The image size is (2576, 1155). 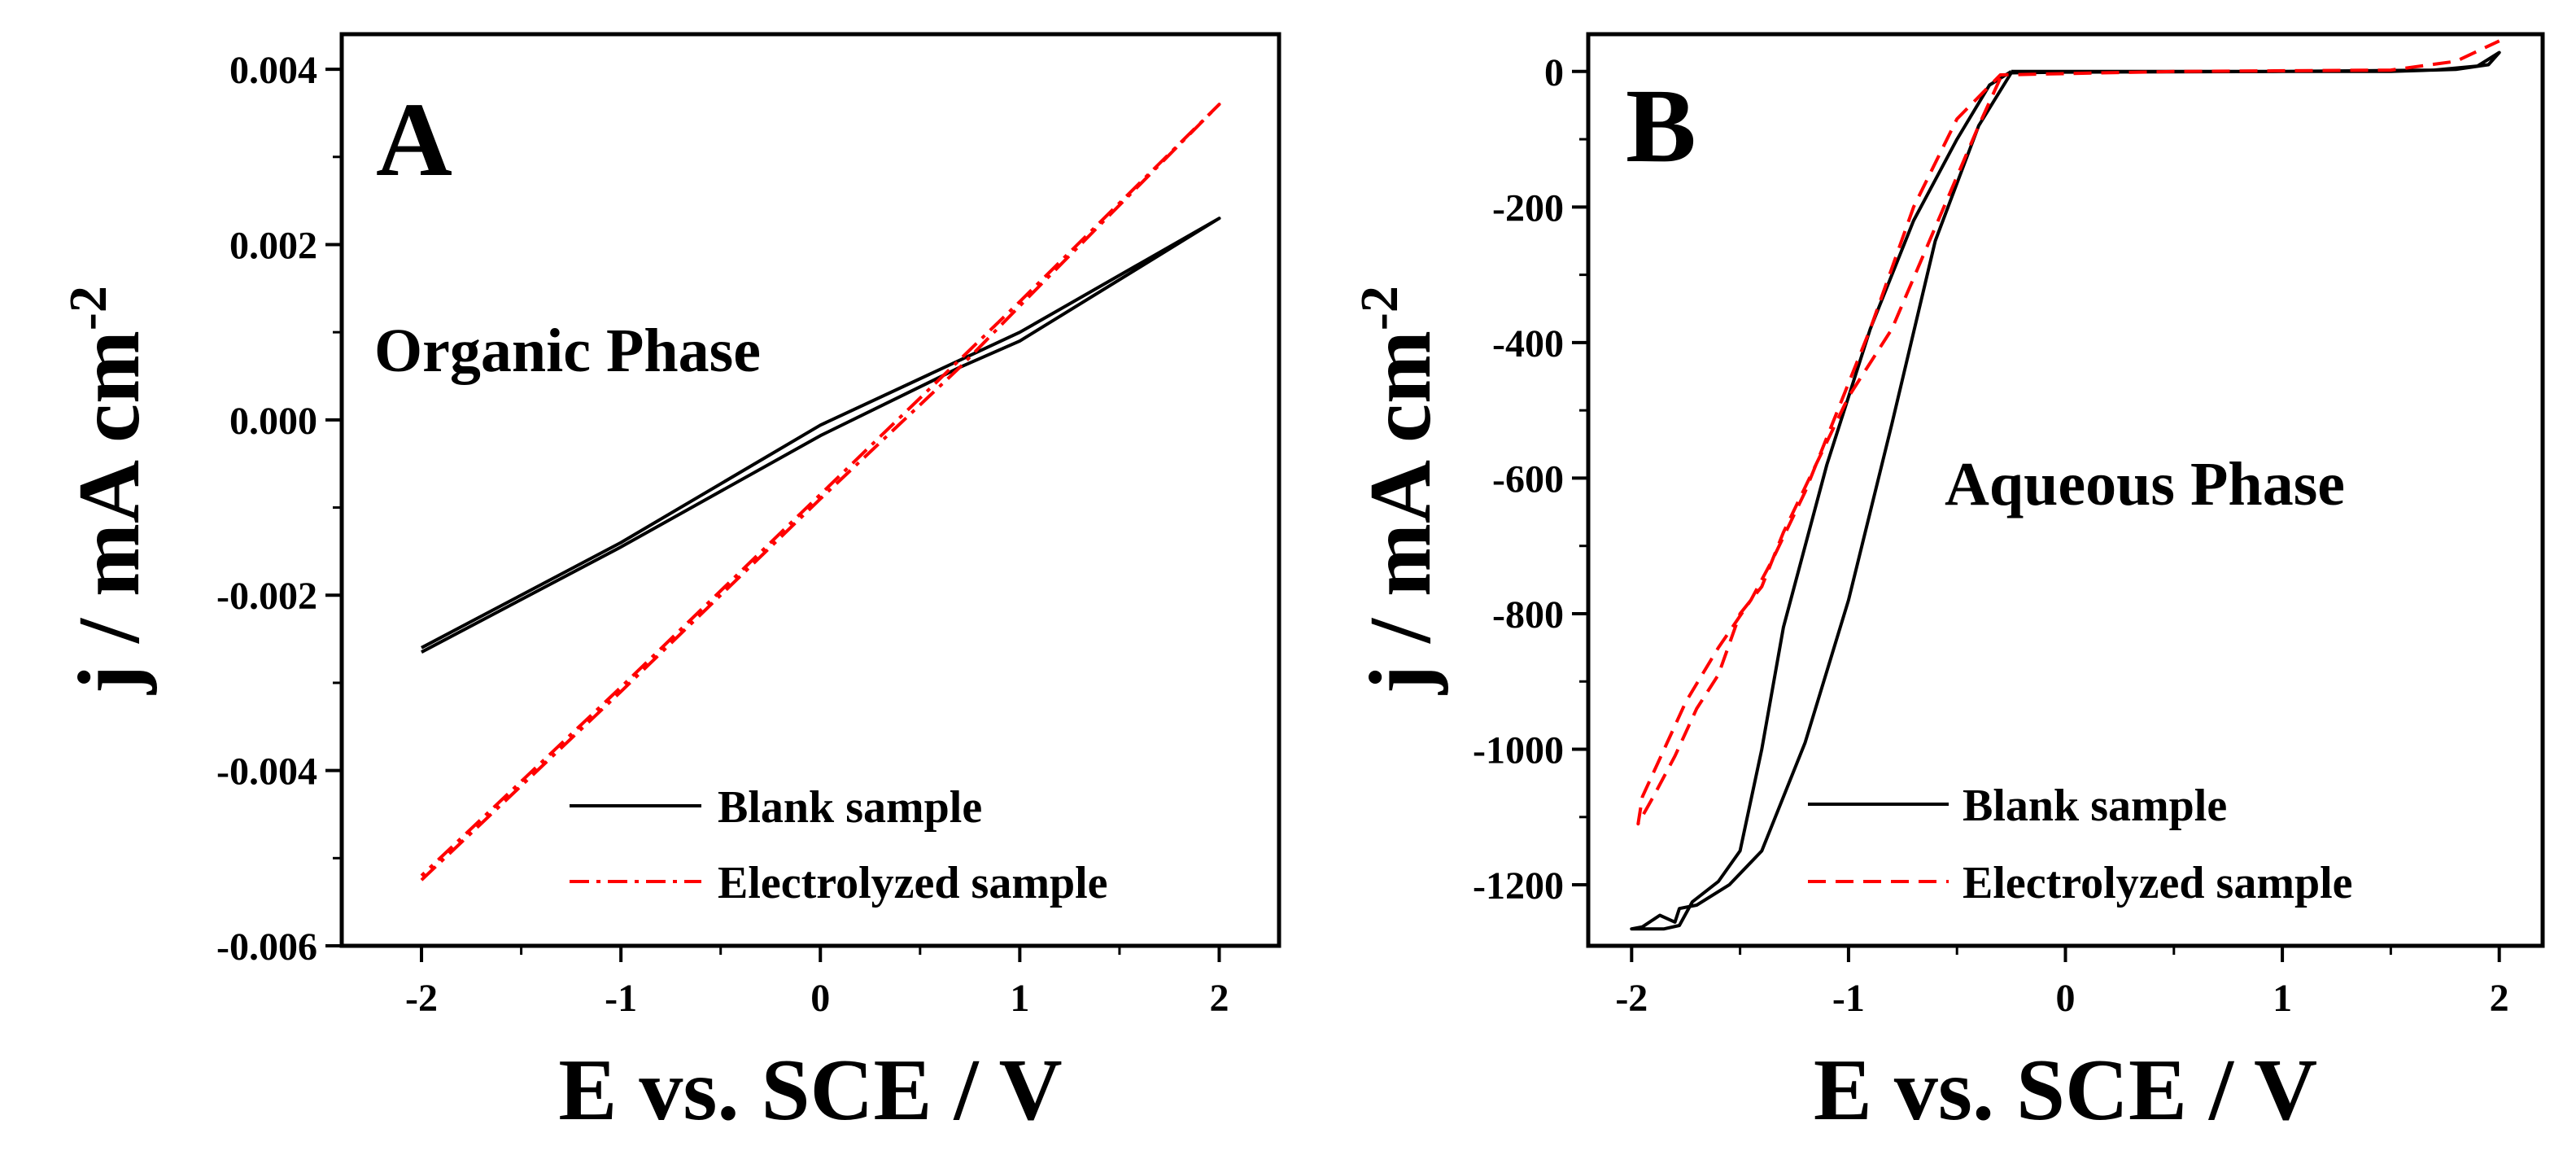 What do you see at coordinates (1518, 750) in the screenshot?
I see `y-tick-label-b-1: -1000` at bounding box center [1518, 750].